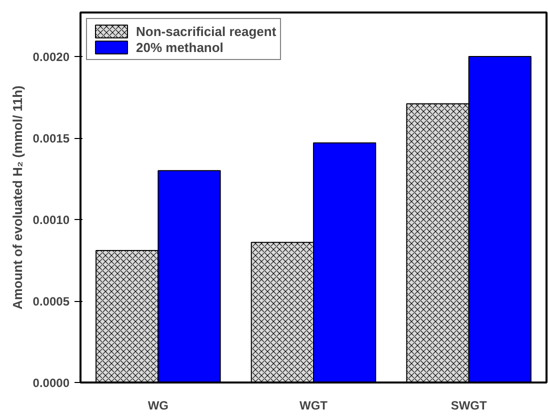  I want to click on x-tick-label: WG, so click(158, 405).